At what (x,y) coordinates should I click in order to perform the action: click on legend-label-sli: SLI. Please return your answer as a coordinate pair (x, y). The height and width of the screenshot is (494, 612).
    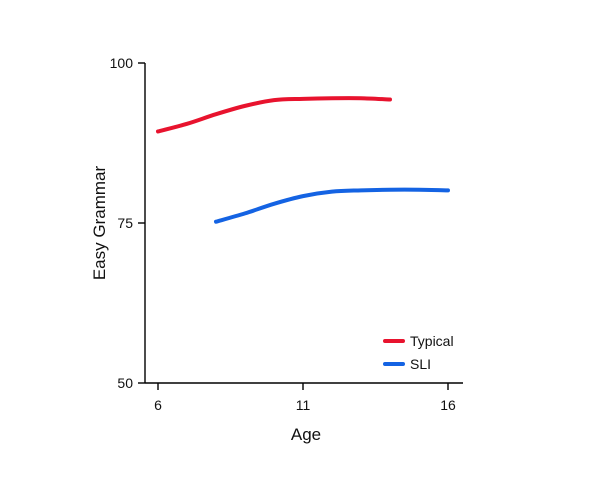
    Looking at the image, I should click on (420, 364).